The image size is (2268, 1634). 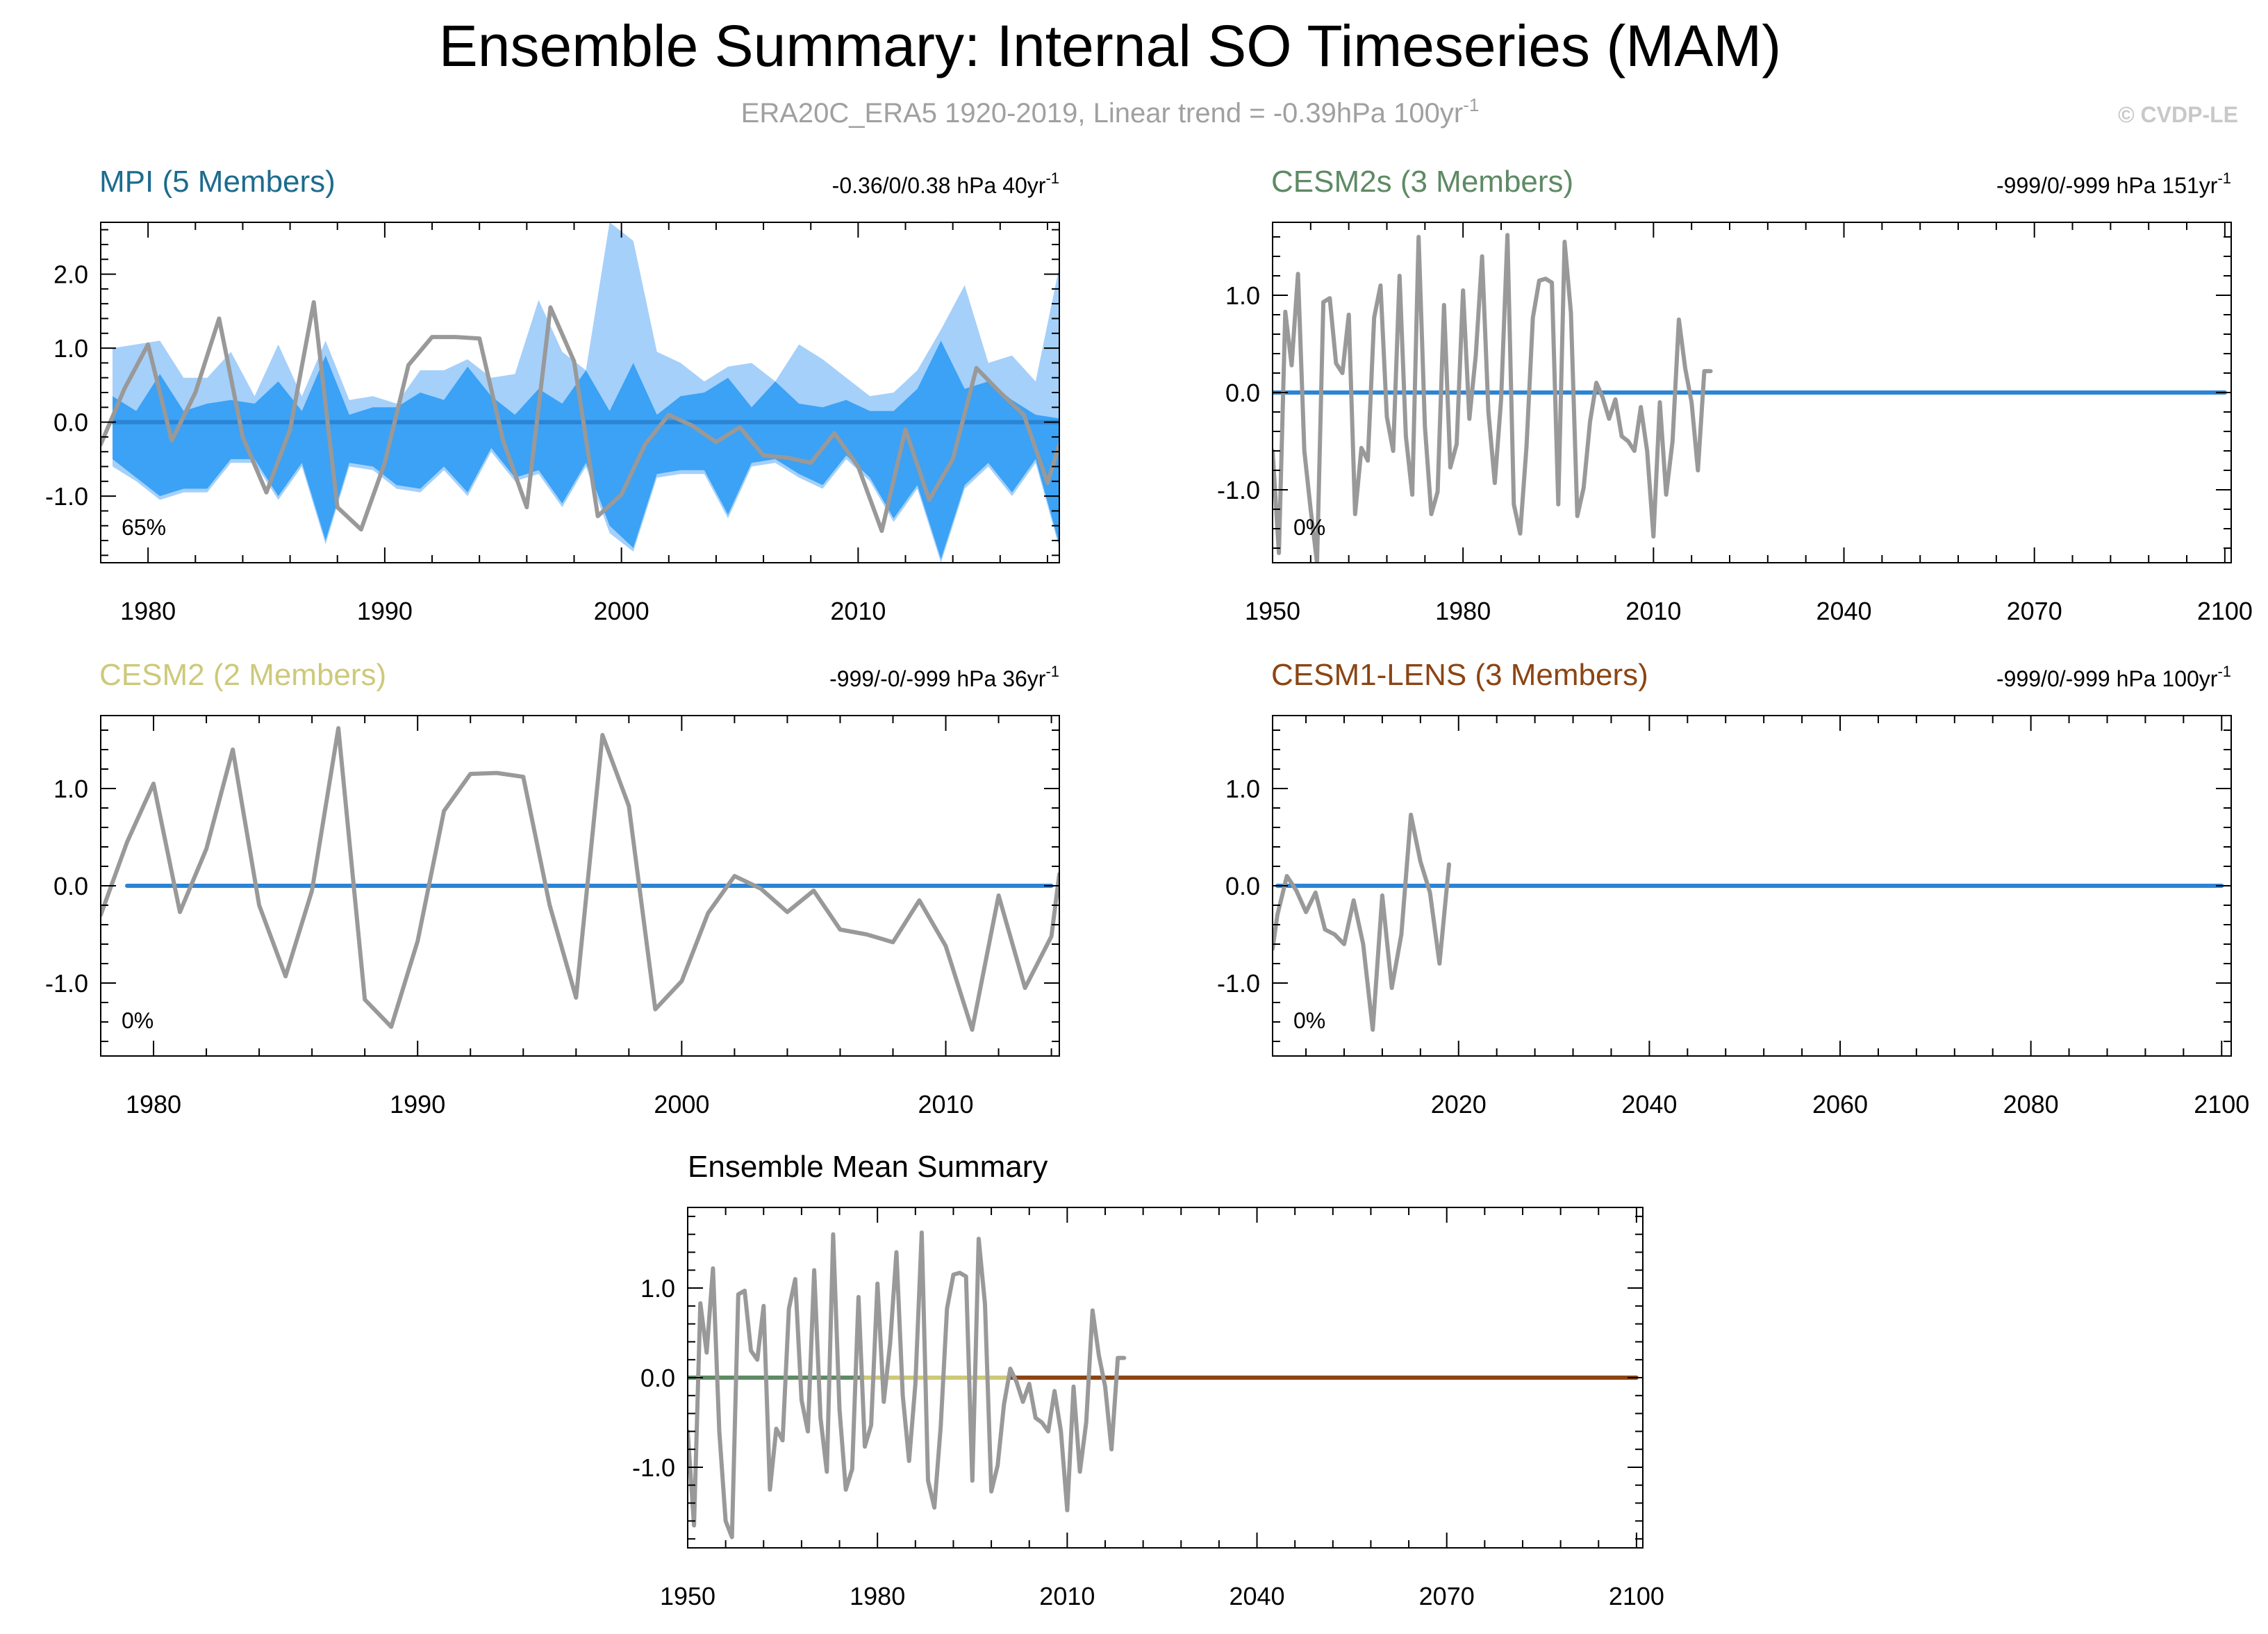 What do you see at coordinates (1163, 1385) in the screenshot?
I see `plot-area-ensmean` at bounding box center [1163, 1385].